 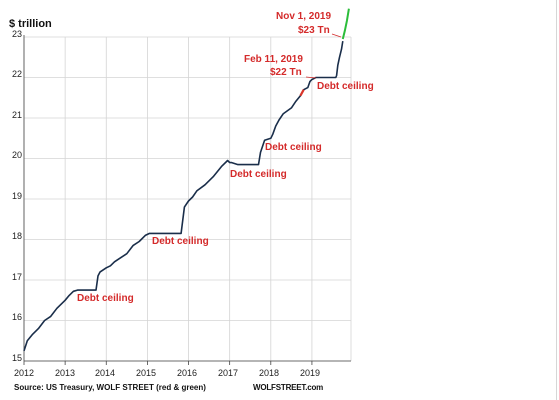 I want to click on x-tick-label: 2014, so click(x=105, y=373).